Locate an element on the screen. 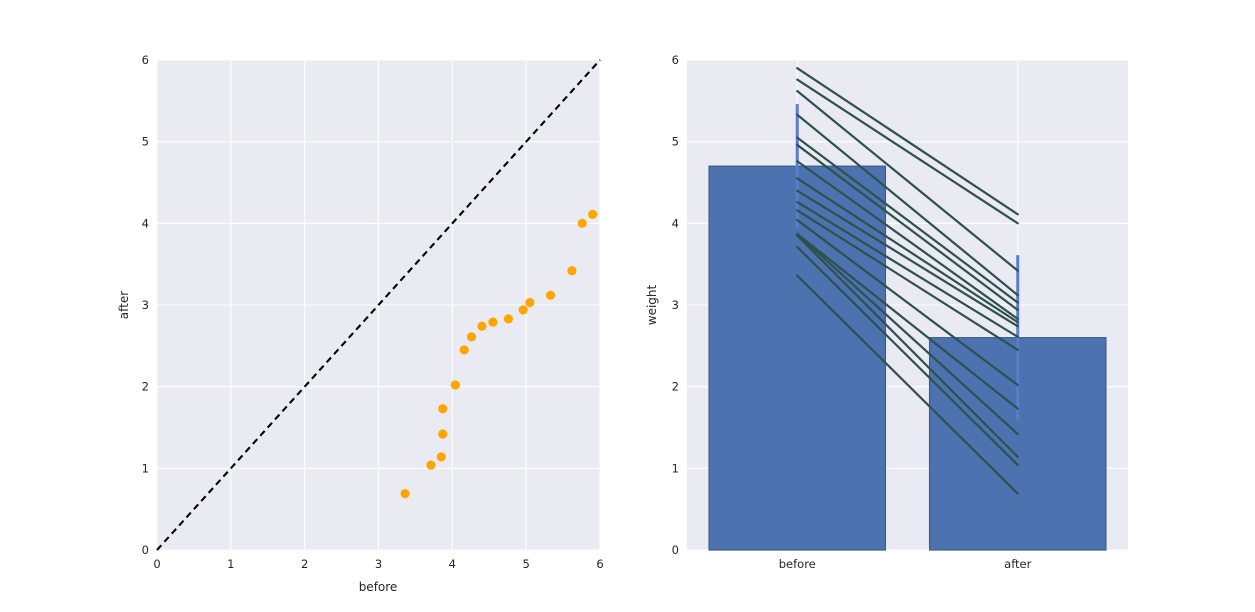 This screenshot has width=1255, height=612. right-plot-y-tick-label: 3 is located at coordinates (675, 305).